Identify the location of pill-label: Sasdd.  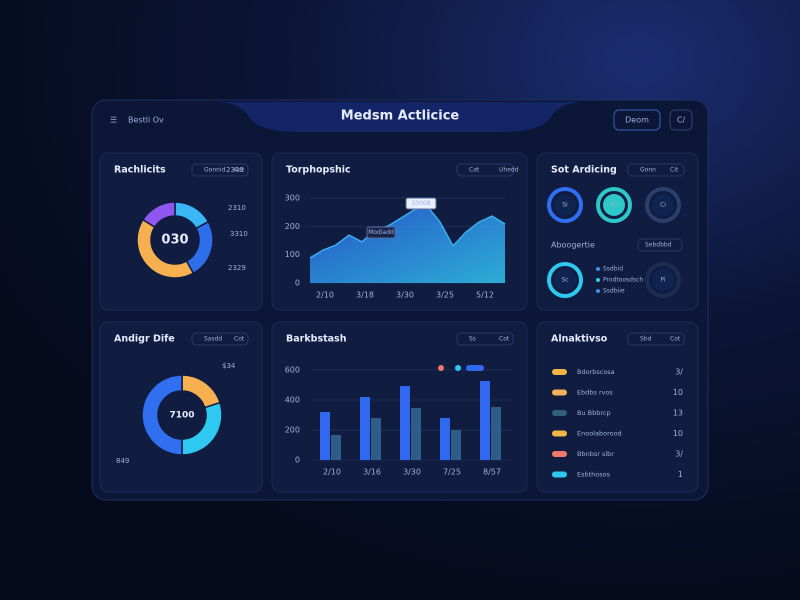
(213, 339).